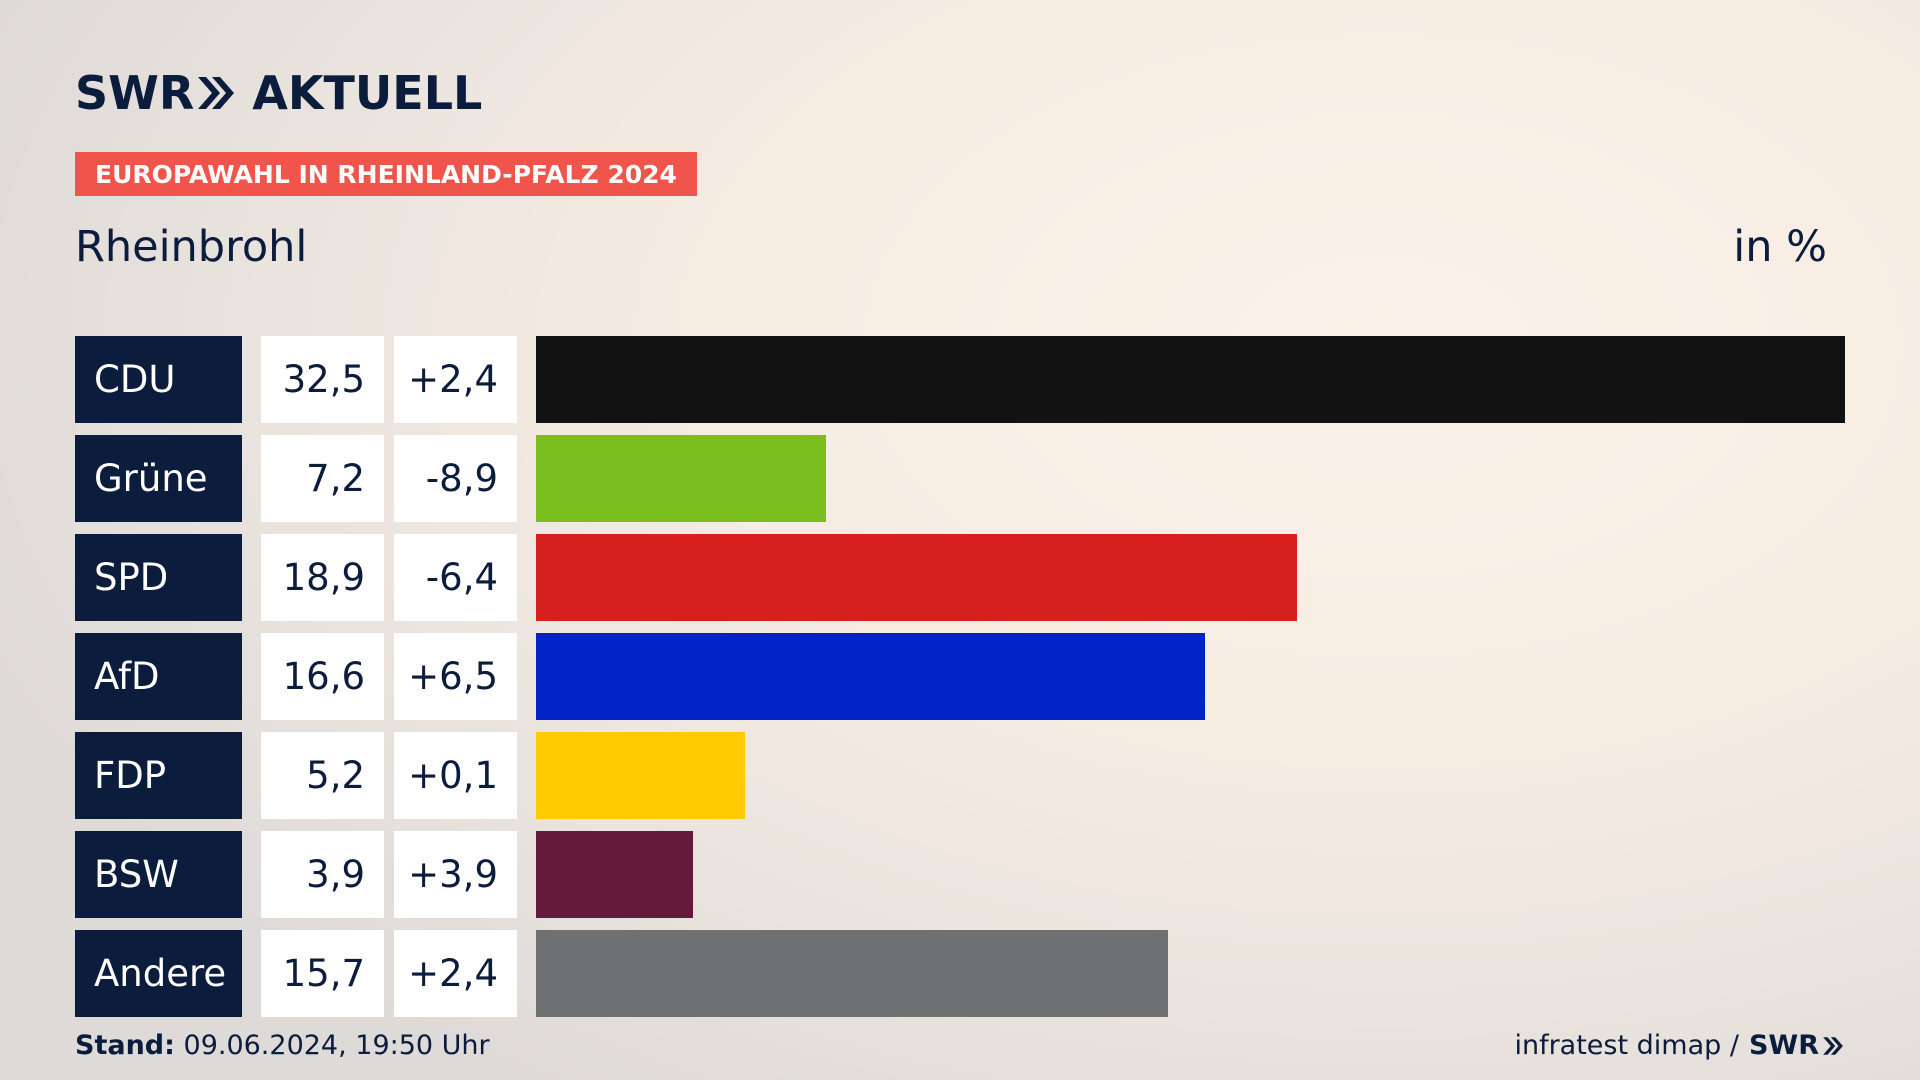  I want to click on stand-label: Stand:, so click(125, 1045).